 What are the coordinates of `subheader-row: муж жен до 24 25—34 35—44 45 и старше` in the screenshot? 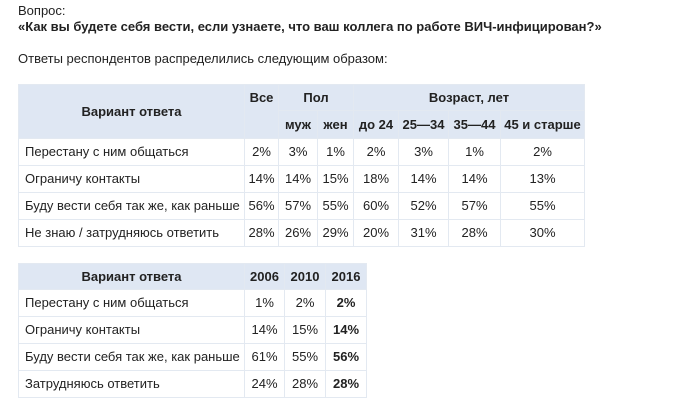 It's located at (302, 124).